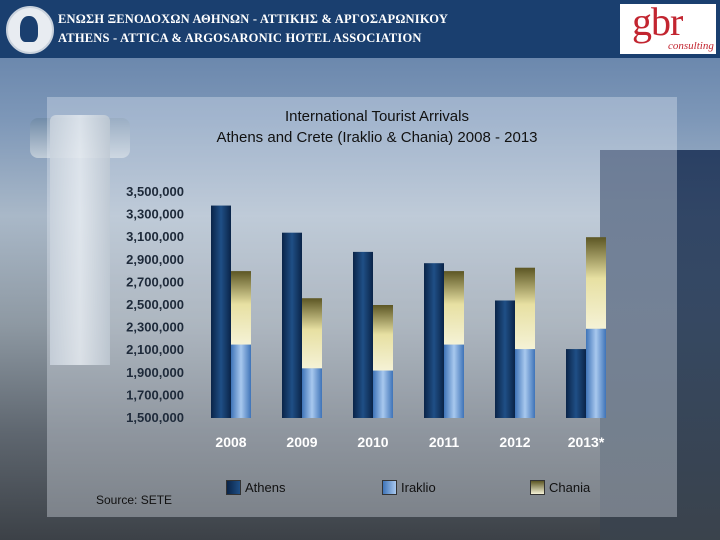  Describe the element at coordinates (691, 46) in the screenshot. I see `gbr-logo-subtitle: consulting` at that location.